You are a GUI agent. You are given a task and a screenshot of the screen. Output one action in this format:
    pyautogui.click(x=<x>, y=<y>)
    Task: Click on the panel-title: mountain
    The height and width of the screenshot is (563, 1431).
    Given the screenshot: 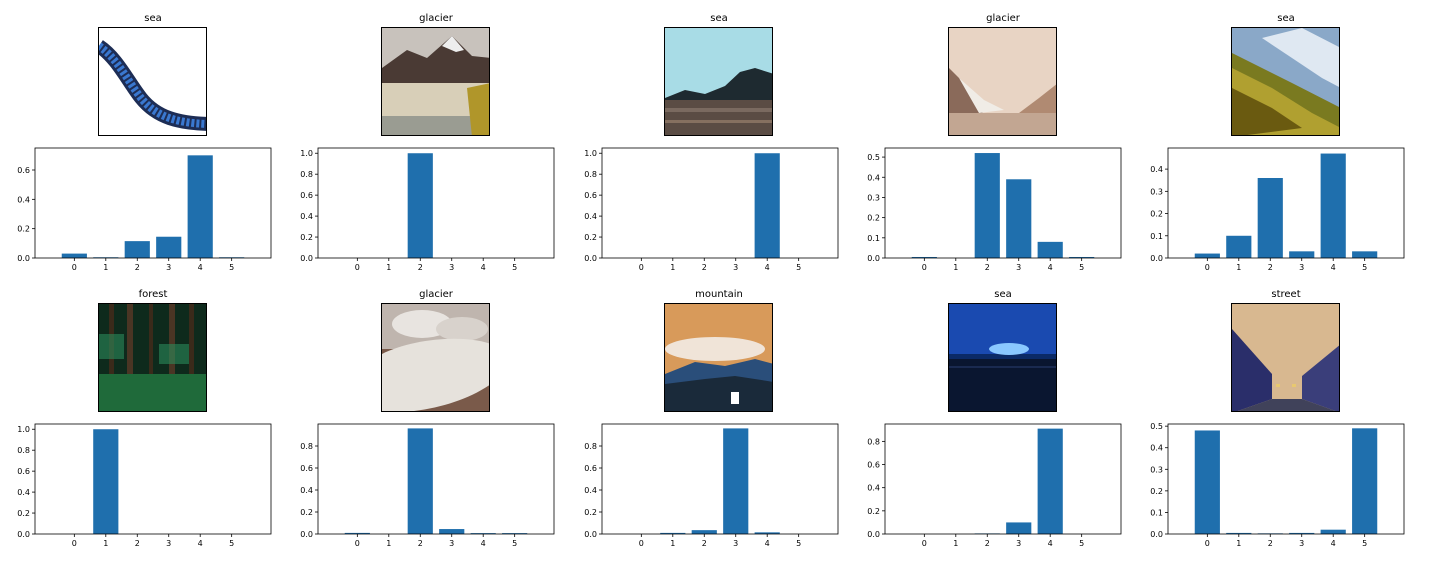 What is the action you would take?
    pyautogui.click(x=719, y=294)
    